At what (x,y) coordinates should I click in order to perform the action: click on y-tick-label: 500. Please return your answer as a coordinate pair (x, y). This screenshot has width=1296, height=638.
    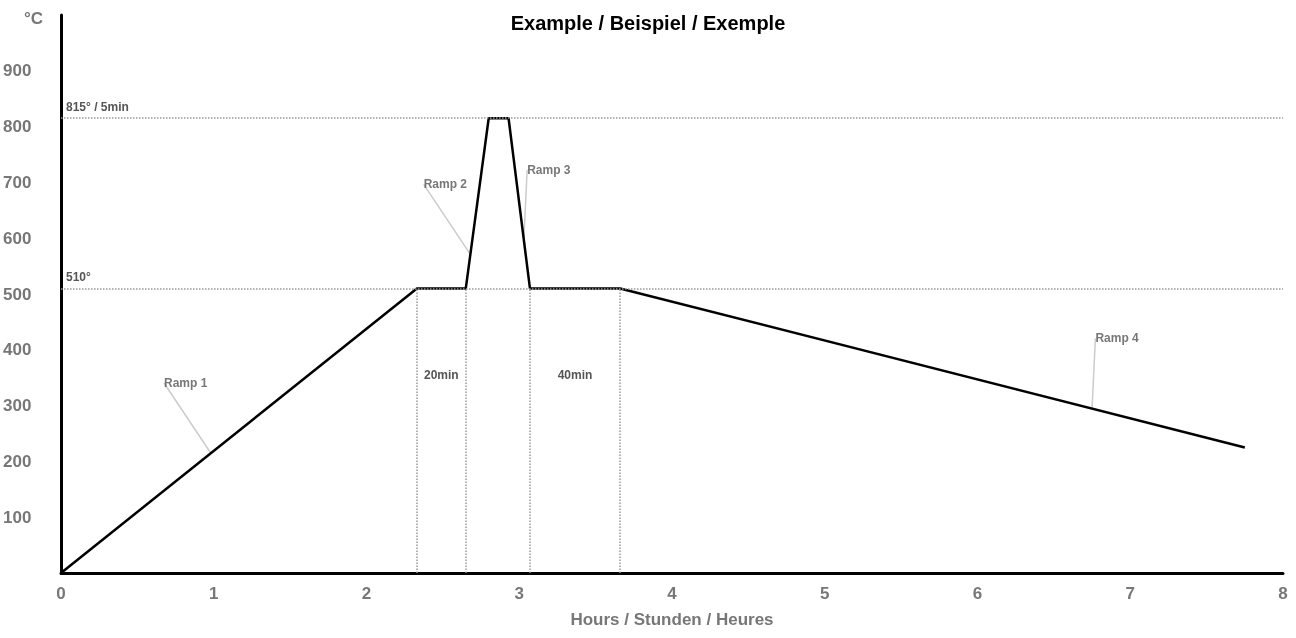
    Looking at the image, I should click on (17, 294).